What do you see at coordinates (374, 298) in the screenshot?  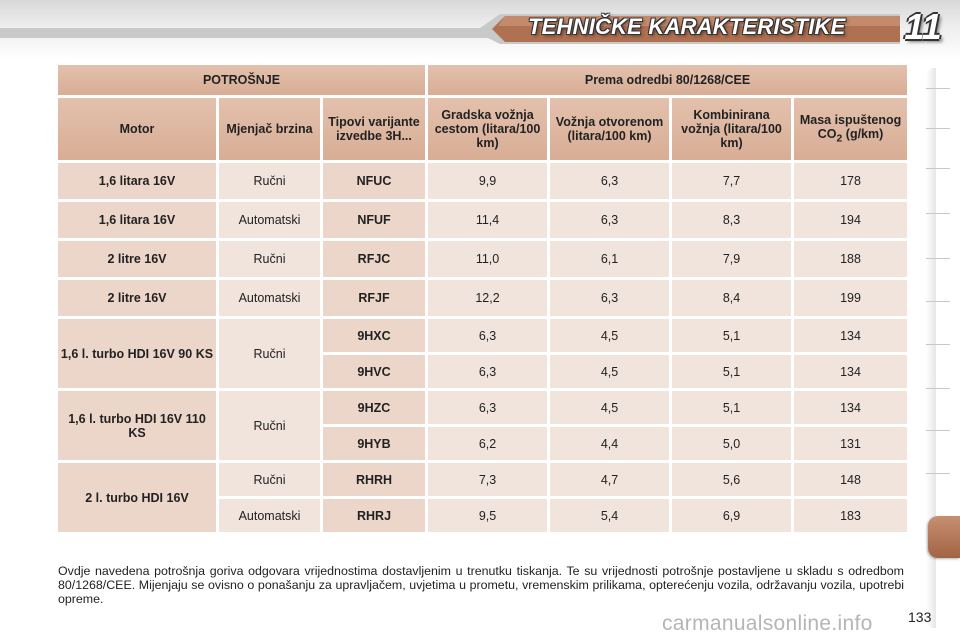 I see `variant-cell: RFJF` at bounding box center [374, 298].